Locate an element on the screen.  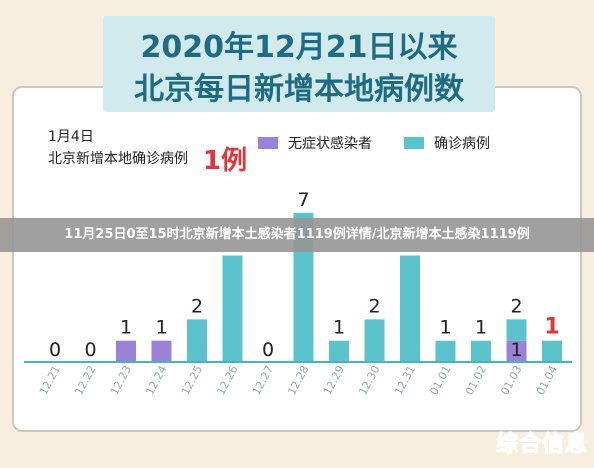
x-tick-label: 12.24 is located at coordinates (156, 380).